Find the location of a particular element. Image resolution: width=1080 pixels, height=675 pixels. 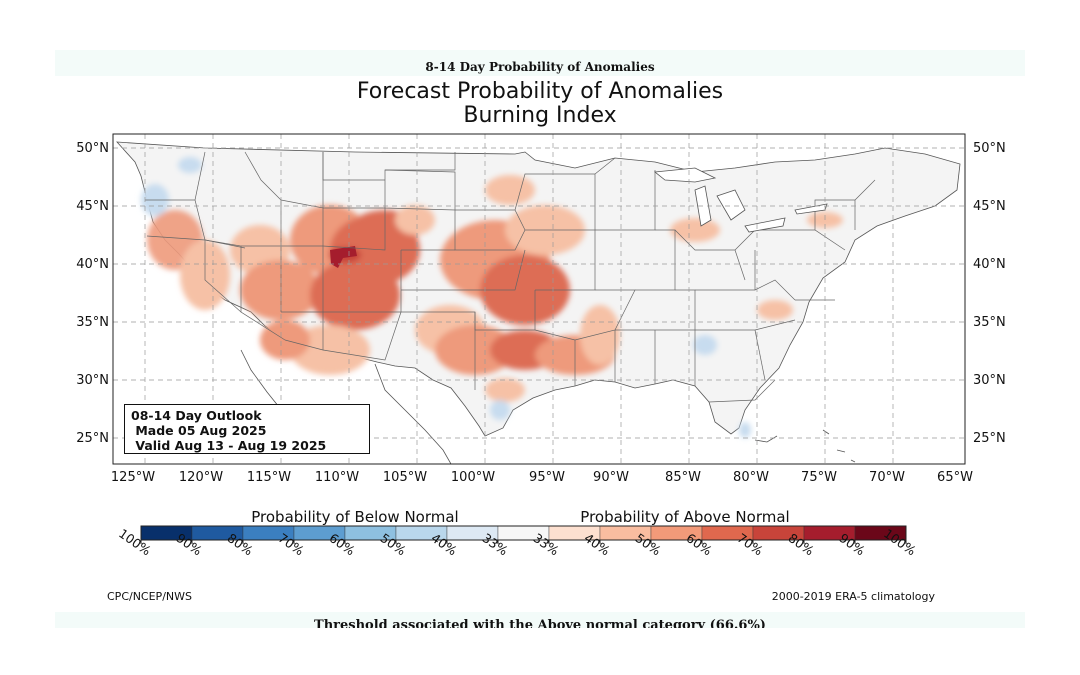

info-line-made: Made 05 Aug 2025 is located at coordinates (199, 430).